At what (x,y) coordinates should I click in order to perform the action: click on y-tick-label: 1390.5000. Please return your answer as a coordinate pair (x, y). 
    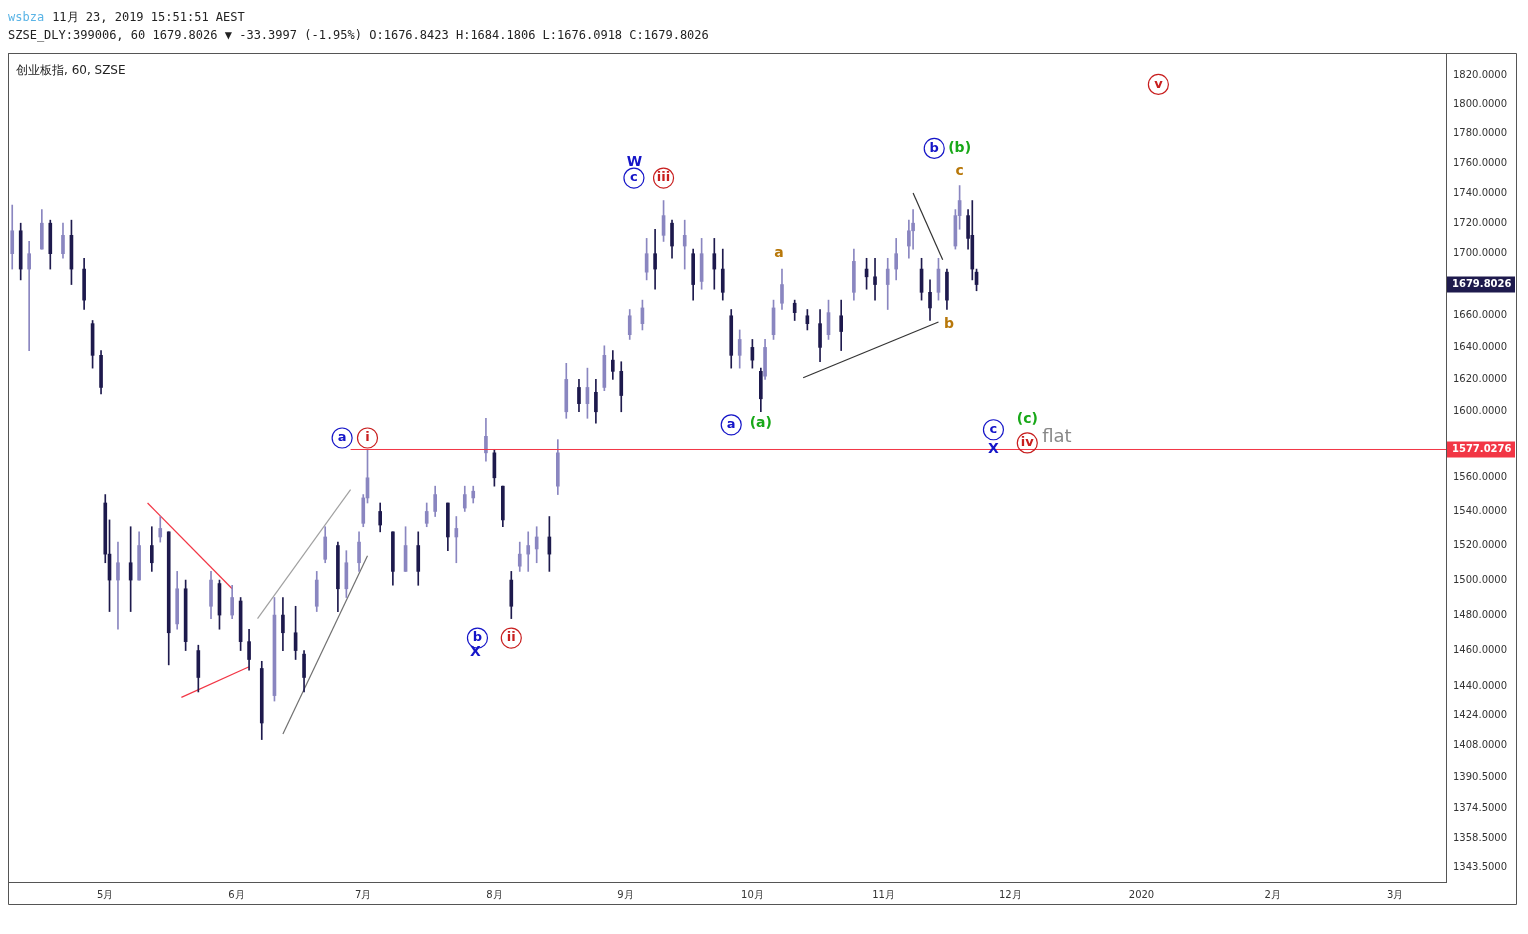
    Looking at the image, I should click on (1480, 777).